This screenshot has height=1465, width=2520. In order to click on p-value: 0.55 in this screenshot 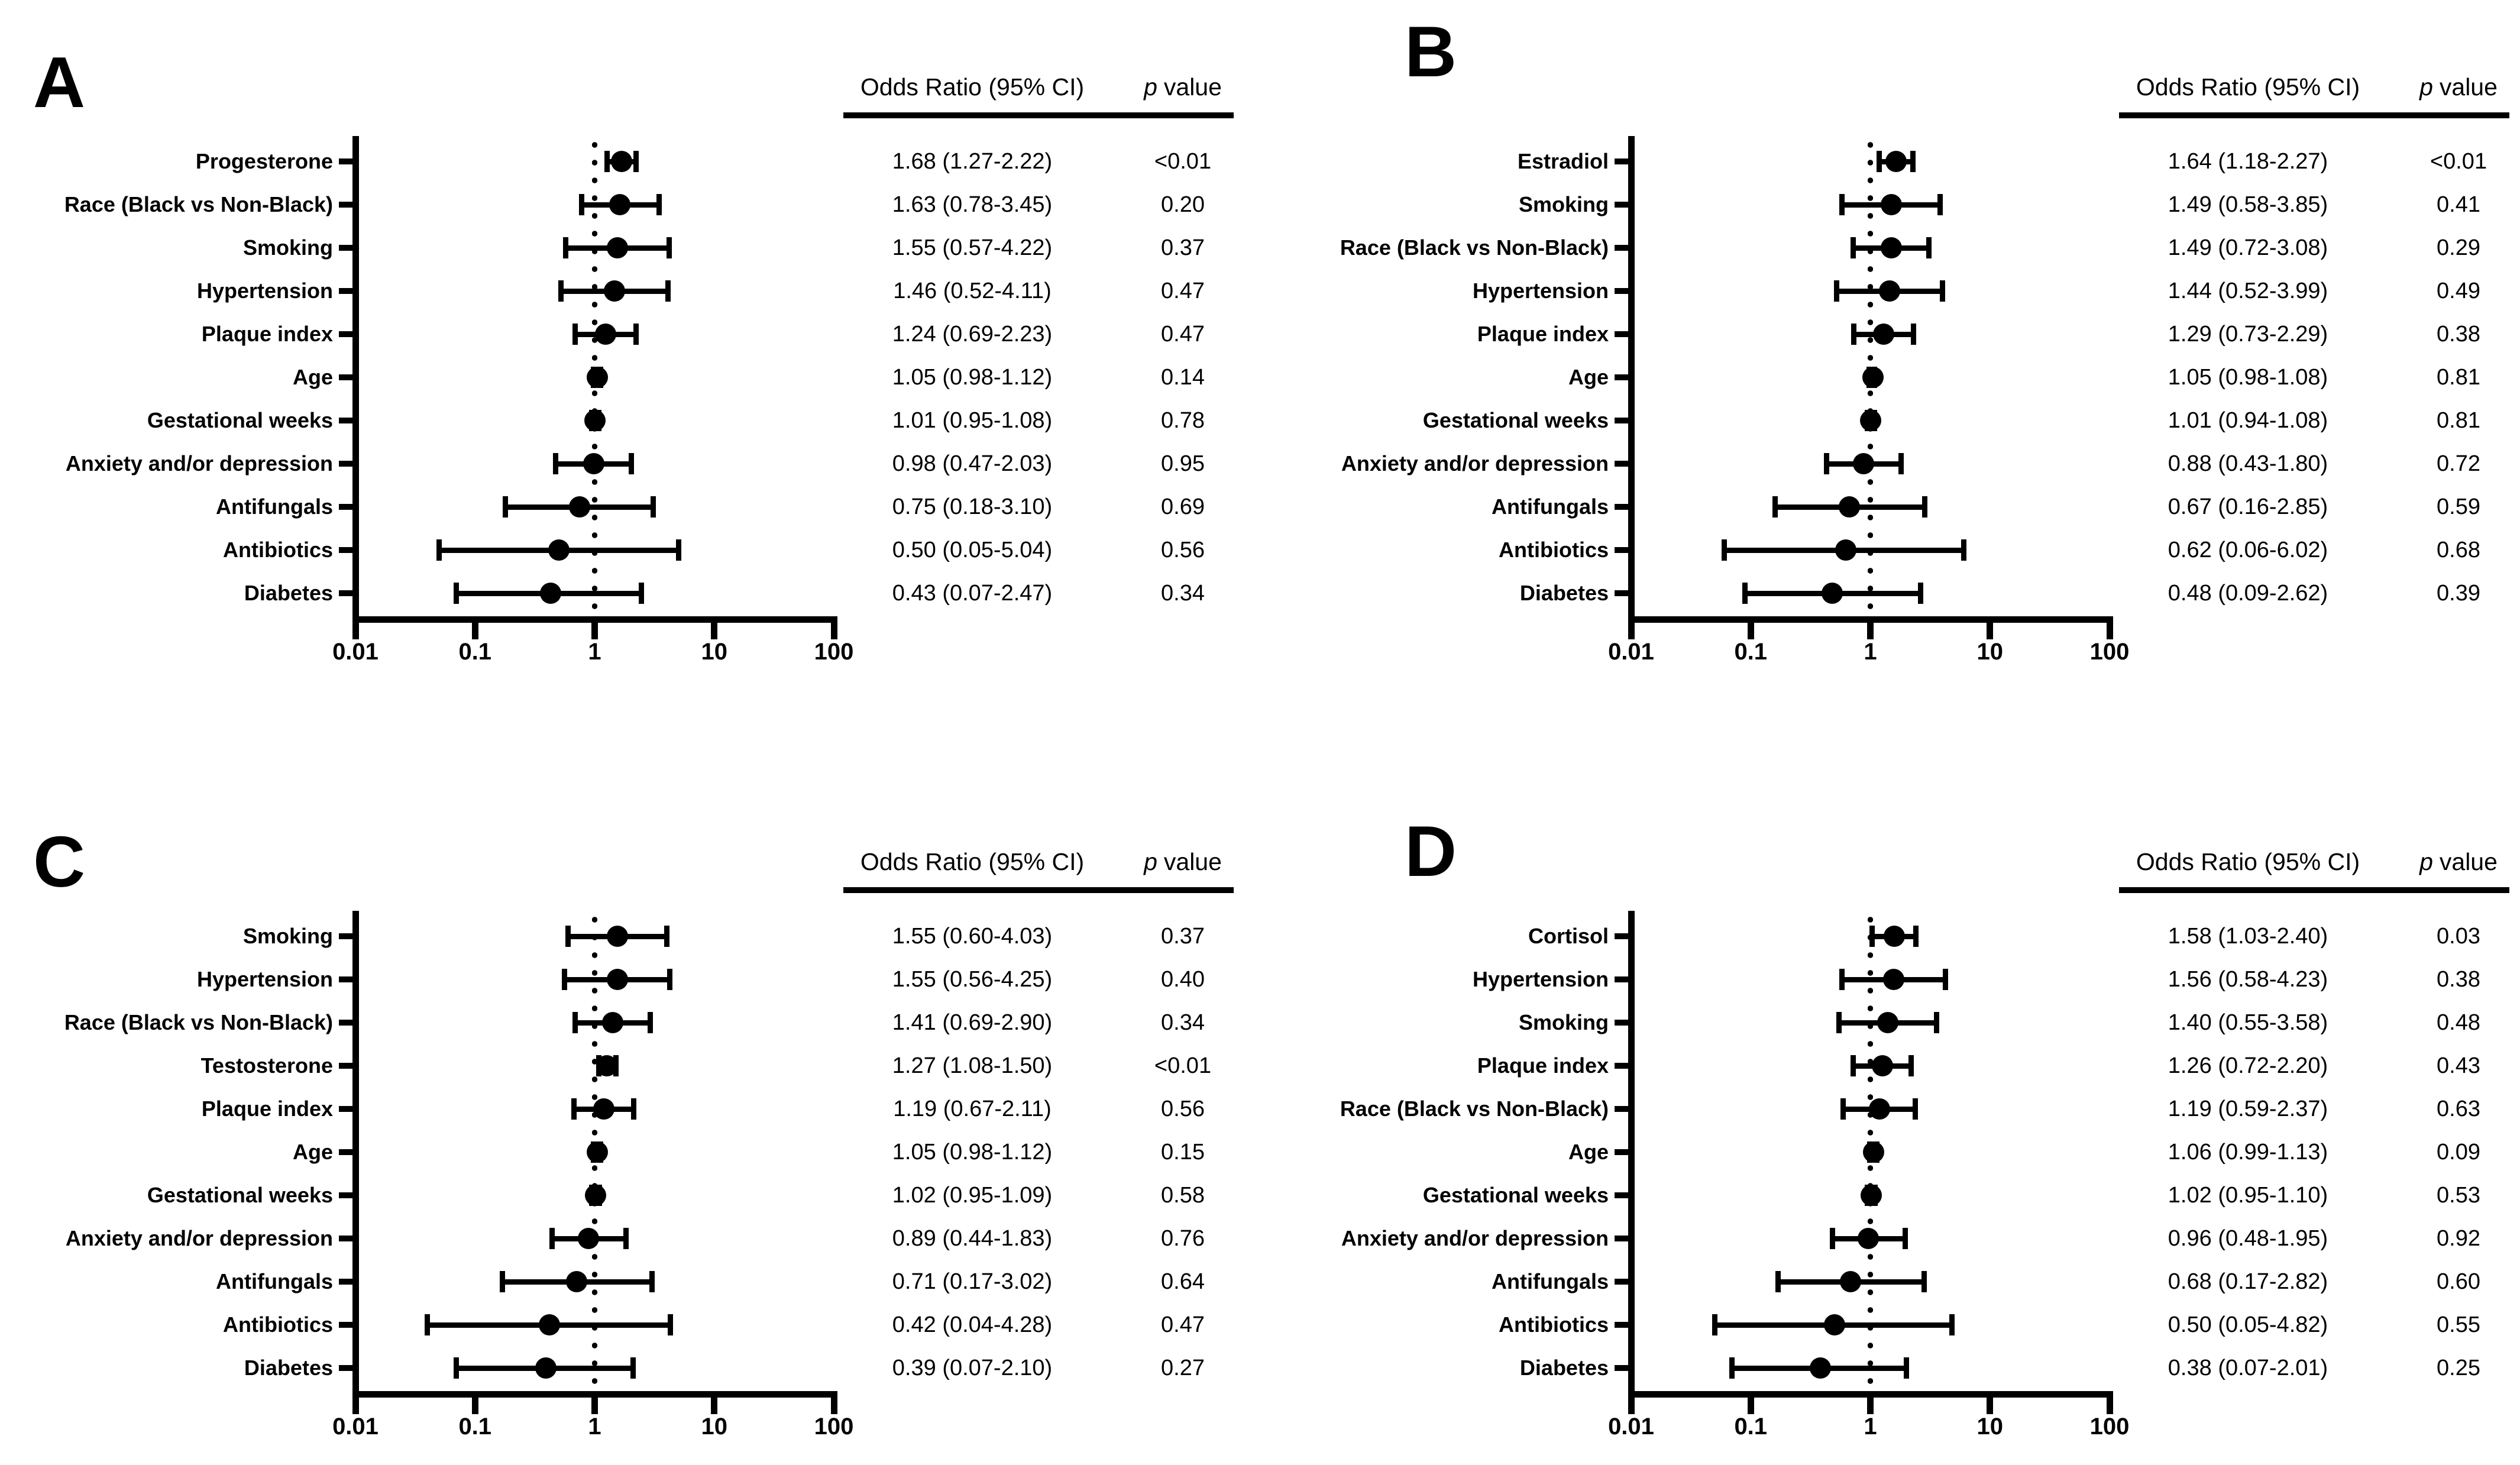, I will do `click(2458, 1324)`.